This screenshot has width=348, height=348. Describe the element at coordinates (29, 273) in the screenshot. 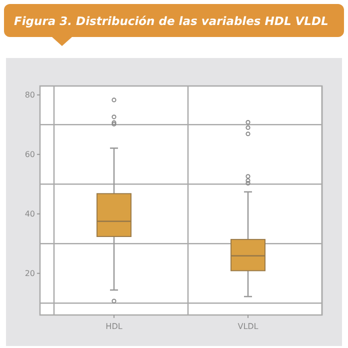

I see `y-tick-label: 20` at that location.